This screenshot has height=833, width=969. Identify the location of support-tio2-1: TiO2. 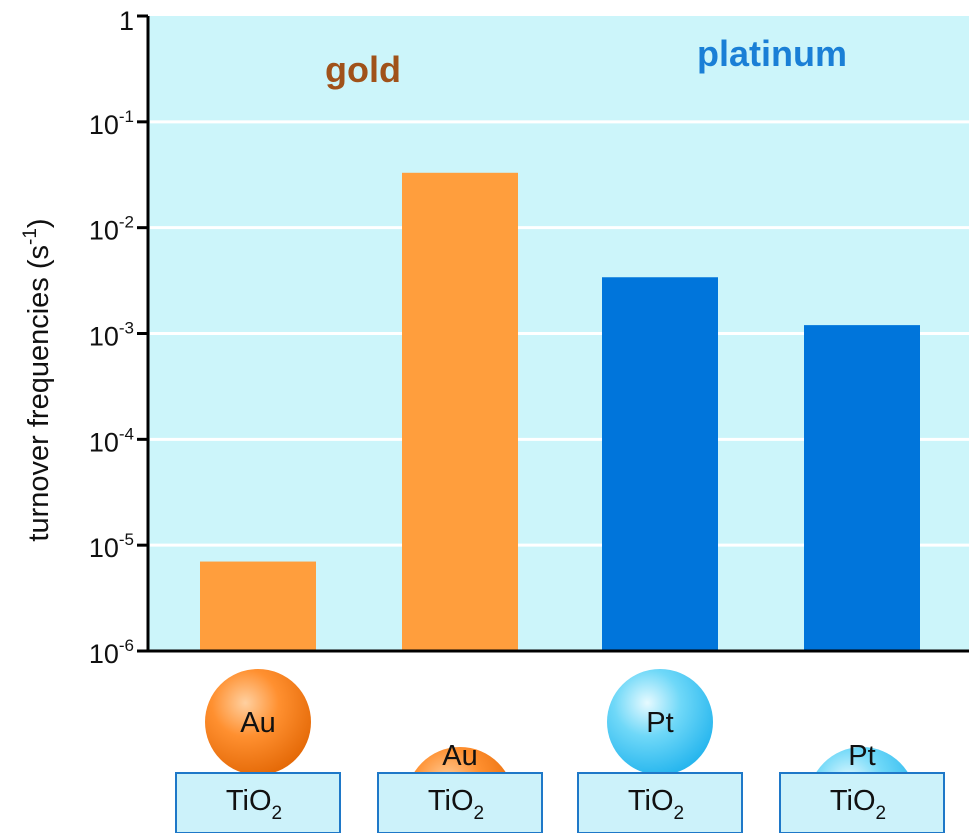
(258, 802).